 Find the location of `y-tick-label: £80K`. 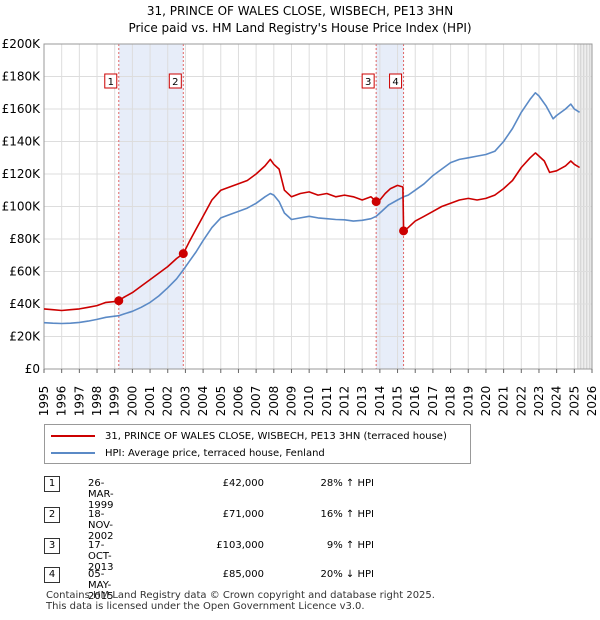

y-tick-label: £80K is located at coordinates (25, 239).